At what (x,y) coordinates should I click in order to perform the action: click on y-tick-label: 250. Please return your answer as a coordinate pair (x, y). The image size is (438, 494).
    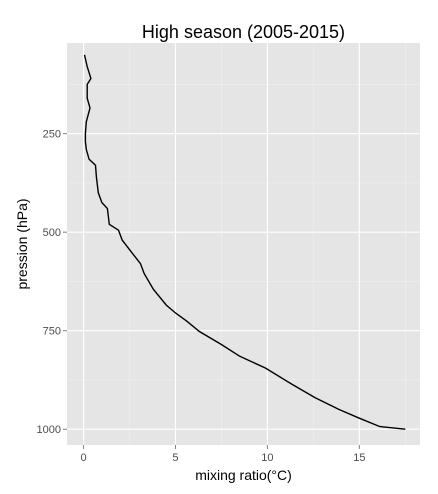
    Looking at the image, I should click on (52, 135).